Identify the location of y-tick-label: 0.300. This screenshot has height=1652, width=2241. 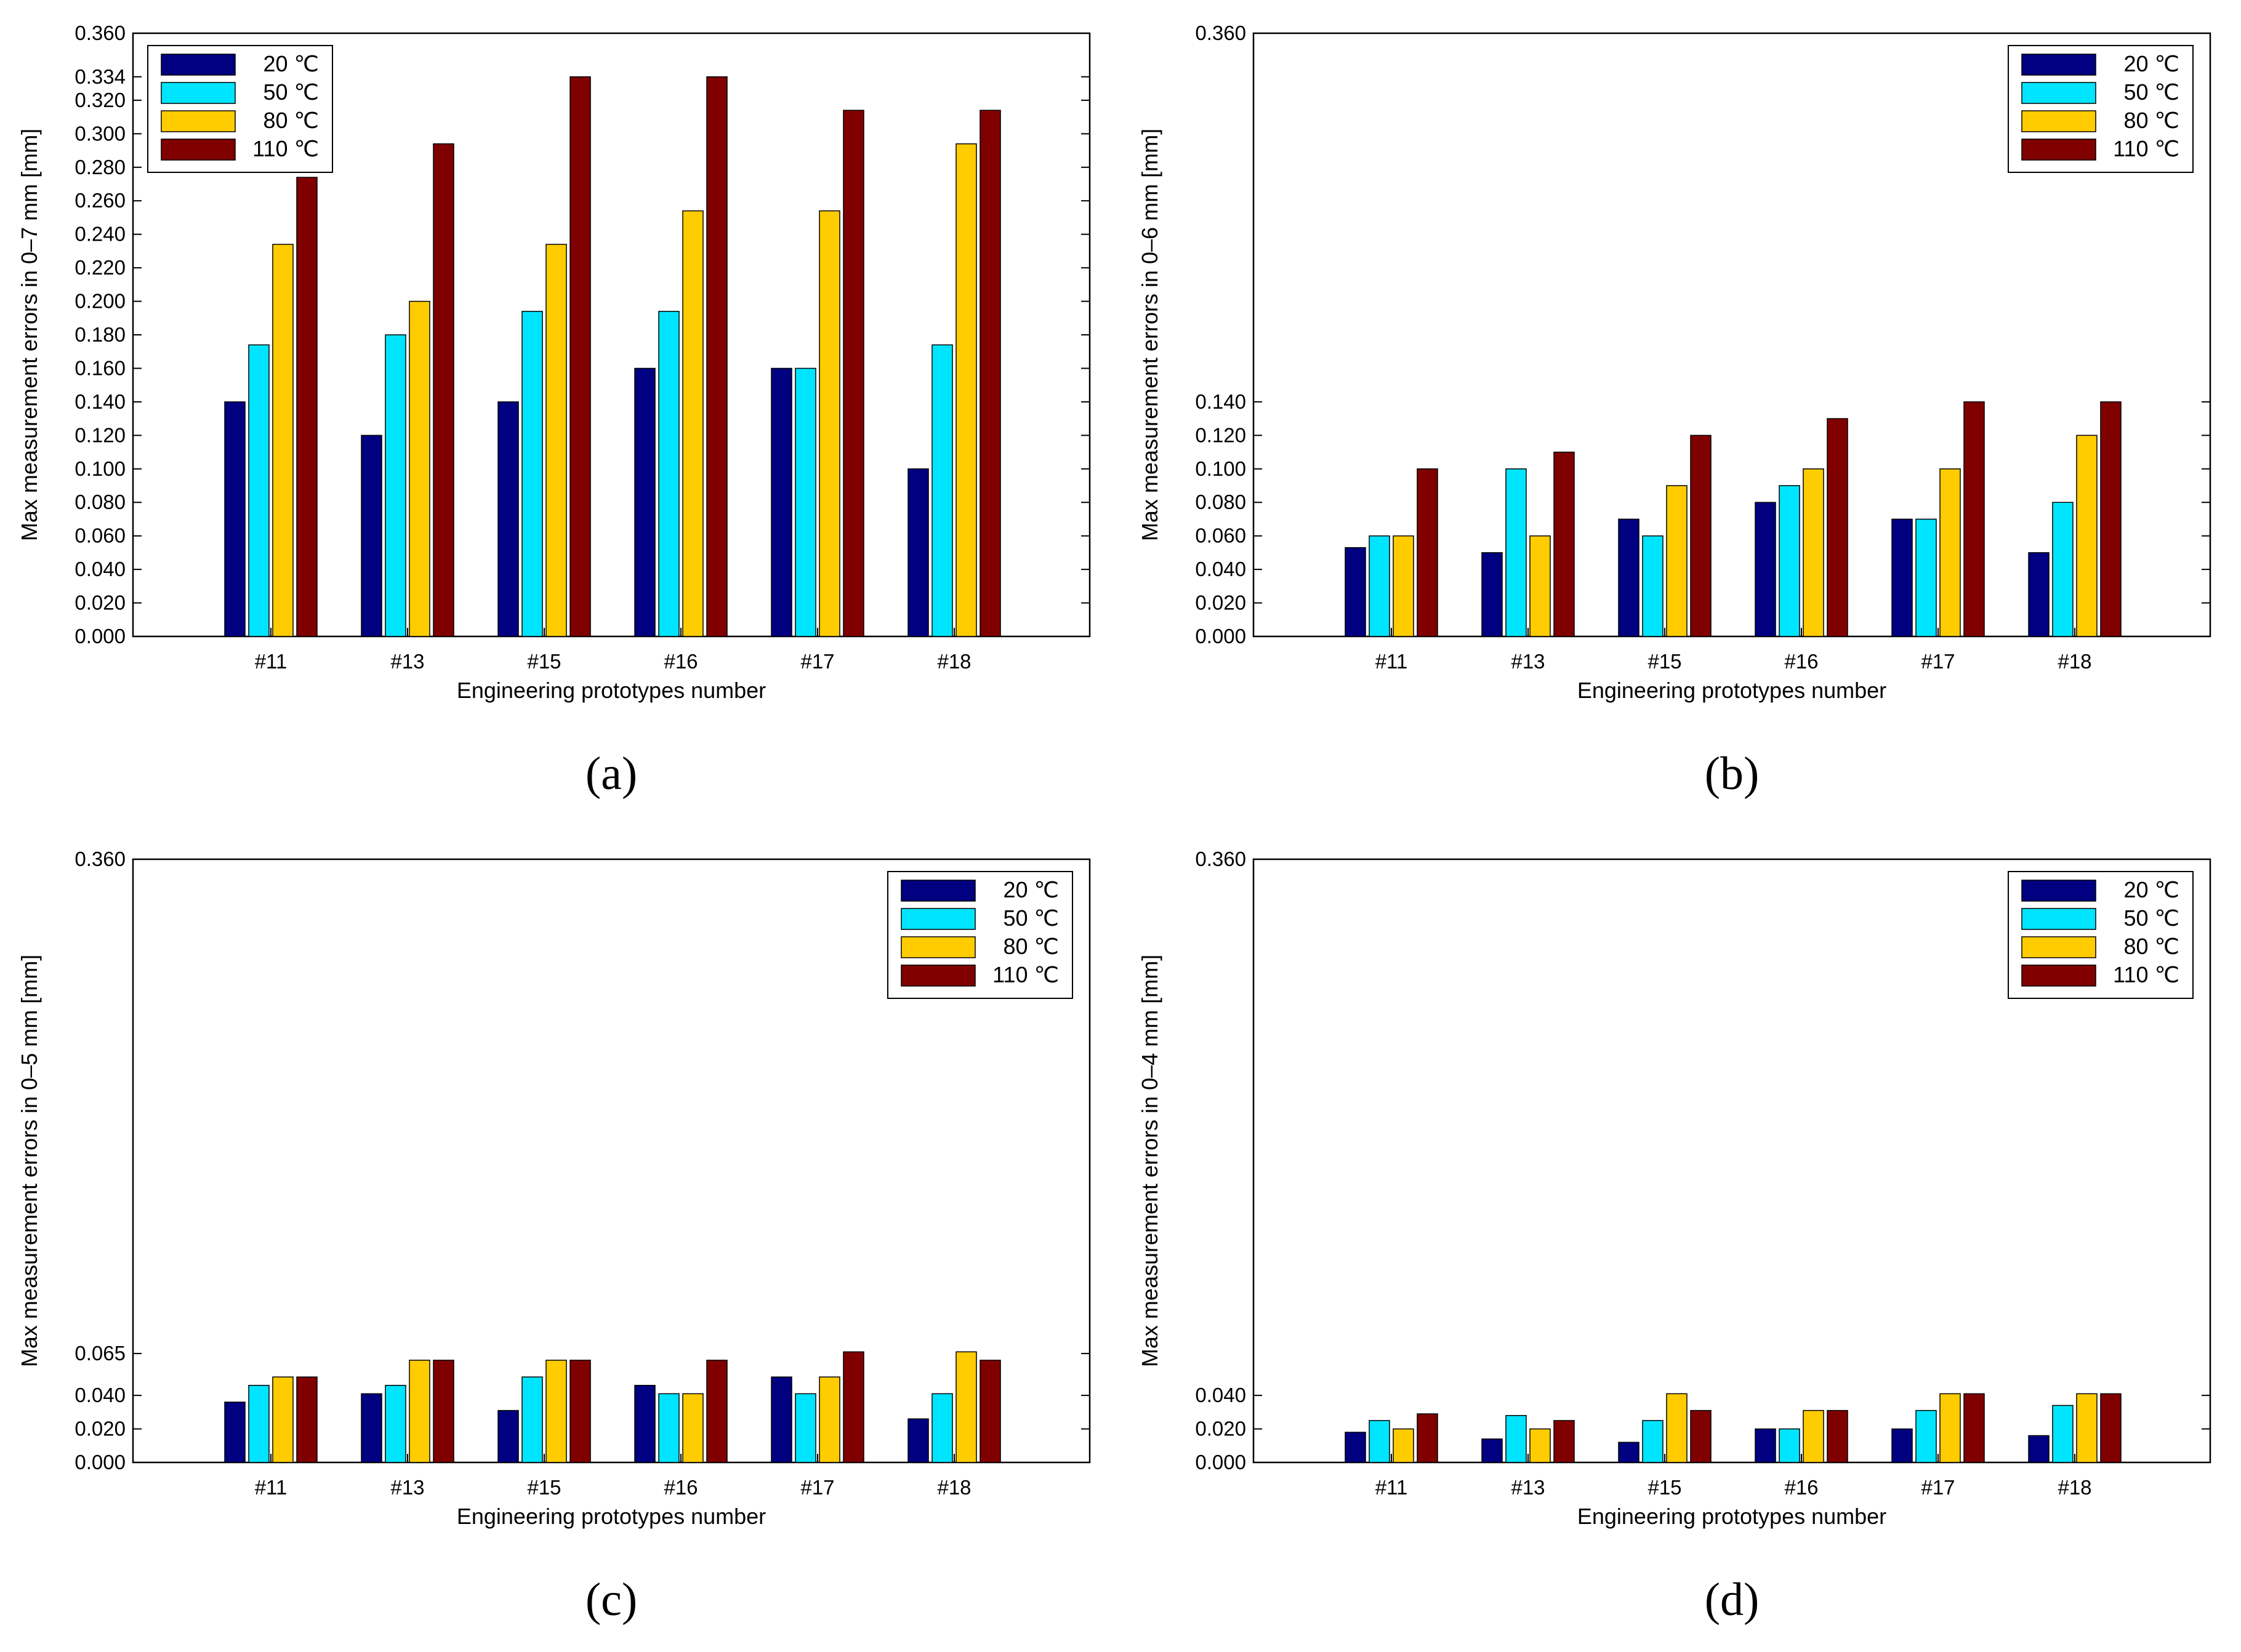
(100, 133).